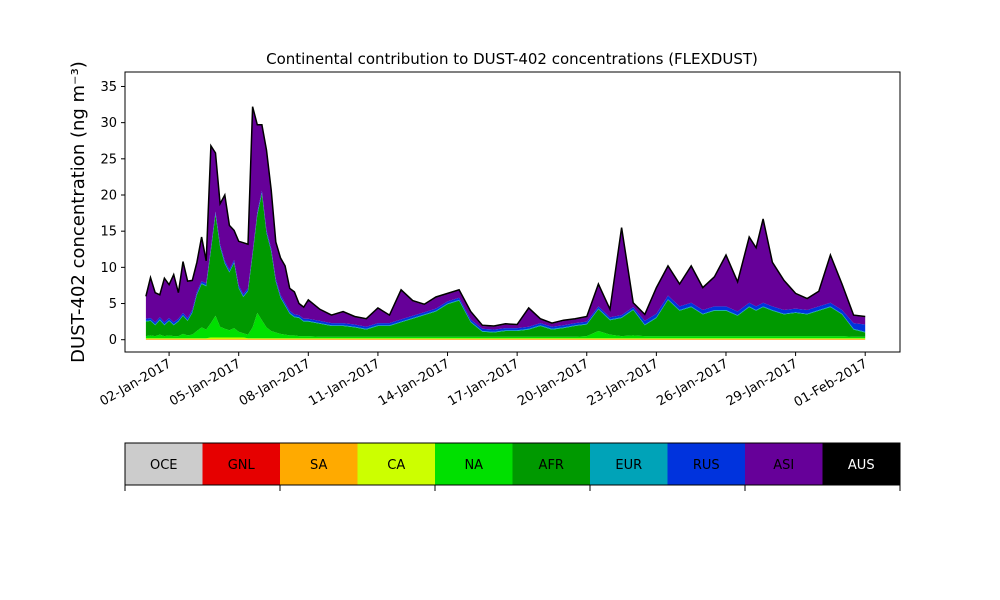 The height and width of the screenshot is (600, 1000). What do you see at coordinates (205, 382) in the screenshot?
I see `x-tick-label: 05-Jan-2017` at bounding box center [205, 382].